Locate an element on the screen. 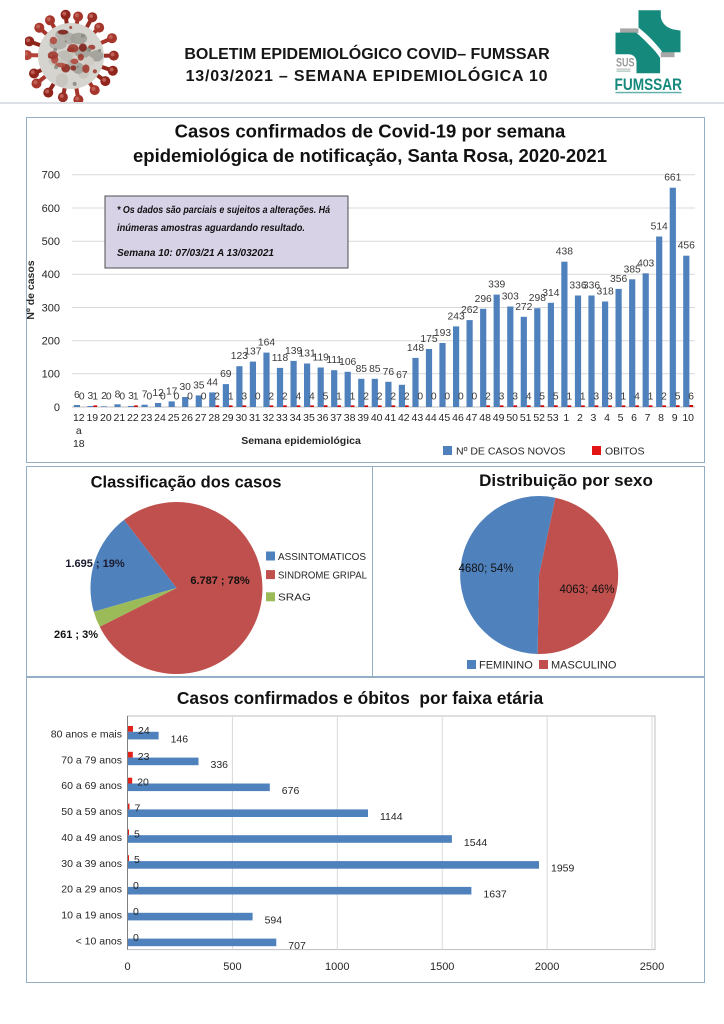 This screenshot has width=724, height=1024. svg-text: FEMININO is located at coordinates (506, 666).